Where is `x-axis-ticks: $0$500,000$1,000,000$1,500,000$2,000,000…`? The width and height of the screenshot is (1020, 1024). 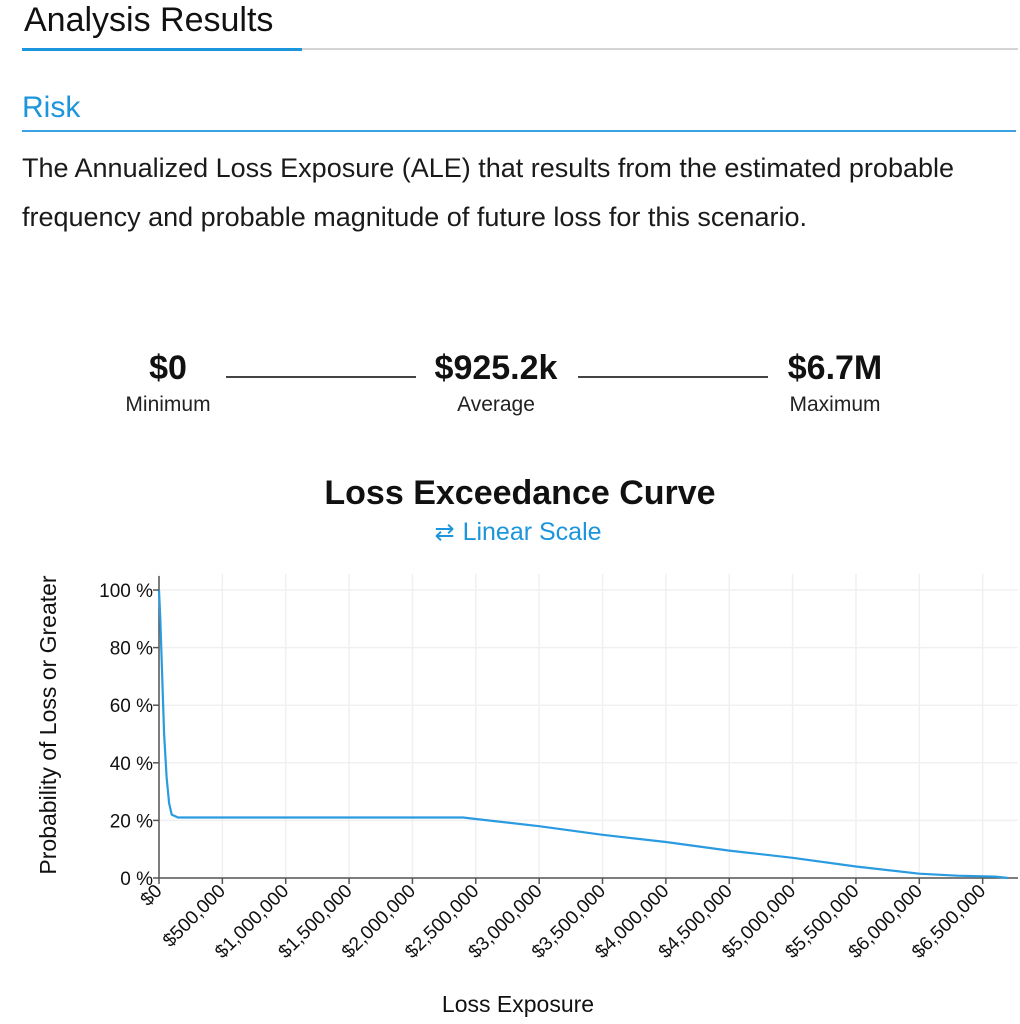 x-axis-ticks: $0$500,000$1,000,000$1,500,000$2,000,000… is located at coordinates (563, 920).